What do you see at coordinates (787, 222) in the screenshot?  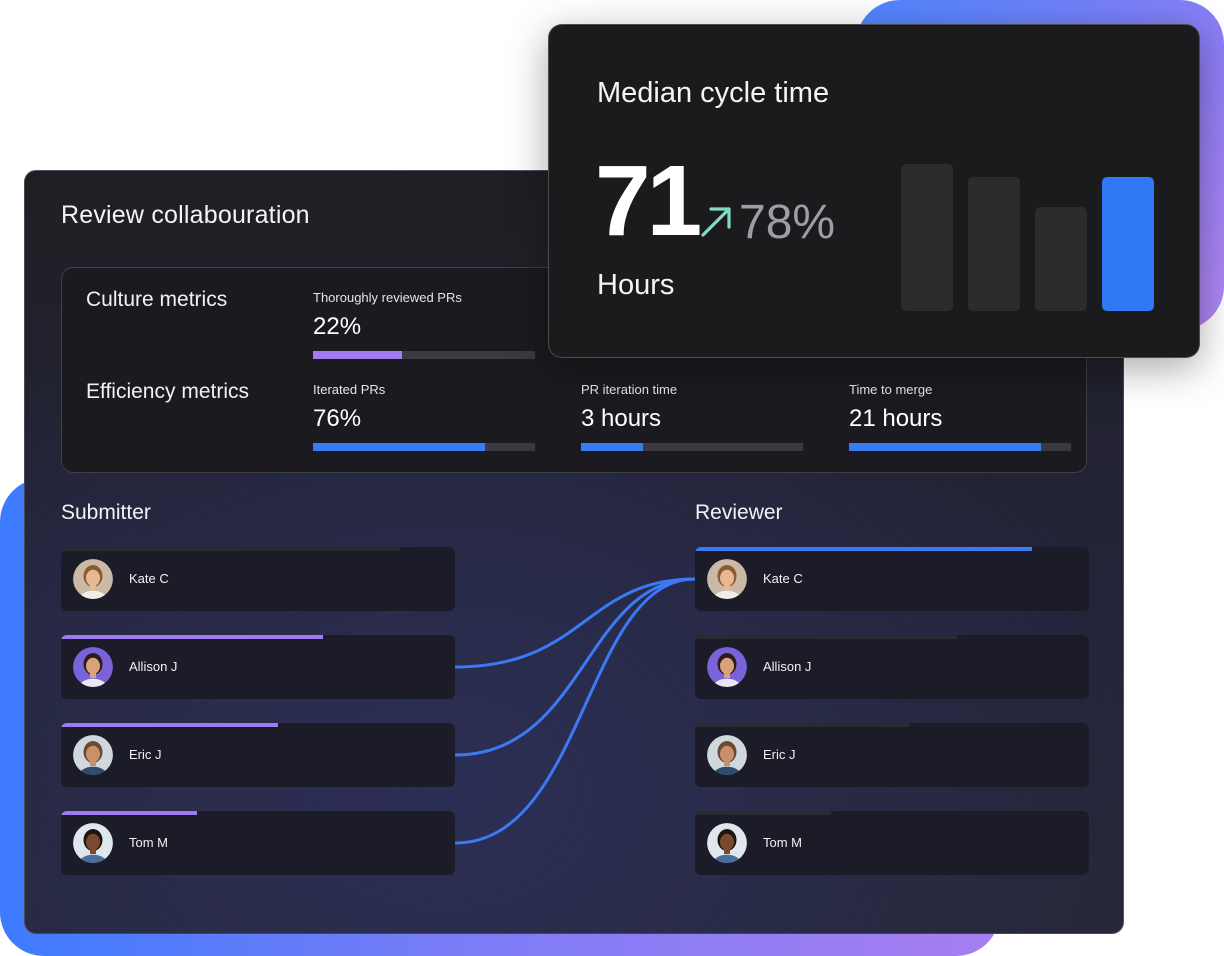 I see `cycle-time-change: 78%` at bounding box center [787, 222].